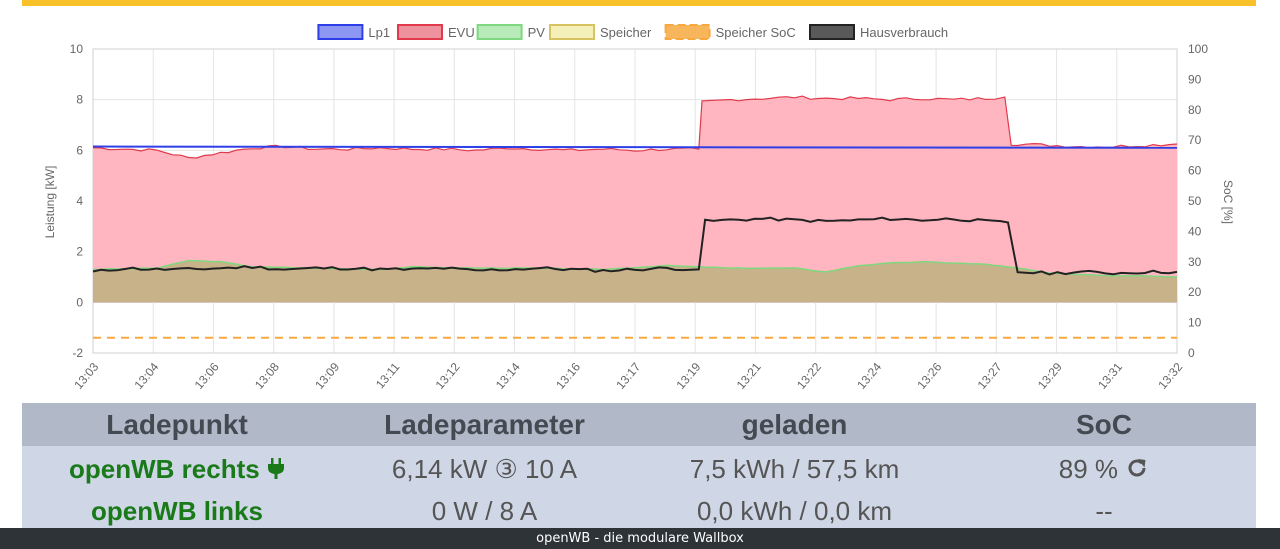 The image size is (1280, 549). Describe the element at coordinates (1195, 171) in the screenshot. I see `y2-tick-label: 60` at that location.